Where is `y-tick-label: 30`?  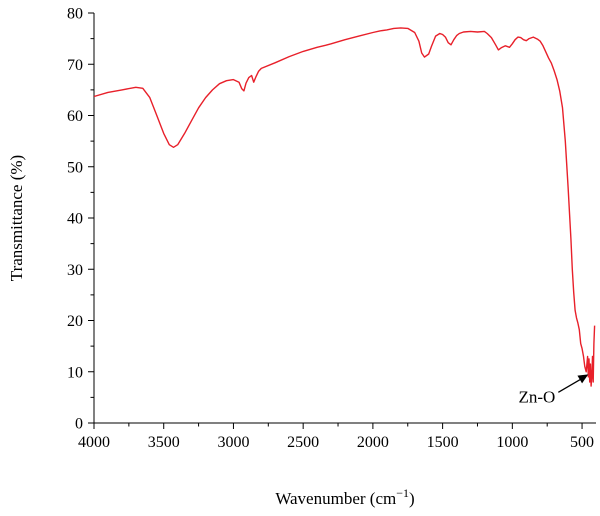 y-tick-label: 30 is located at coordinates (75, 270).